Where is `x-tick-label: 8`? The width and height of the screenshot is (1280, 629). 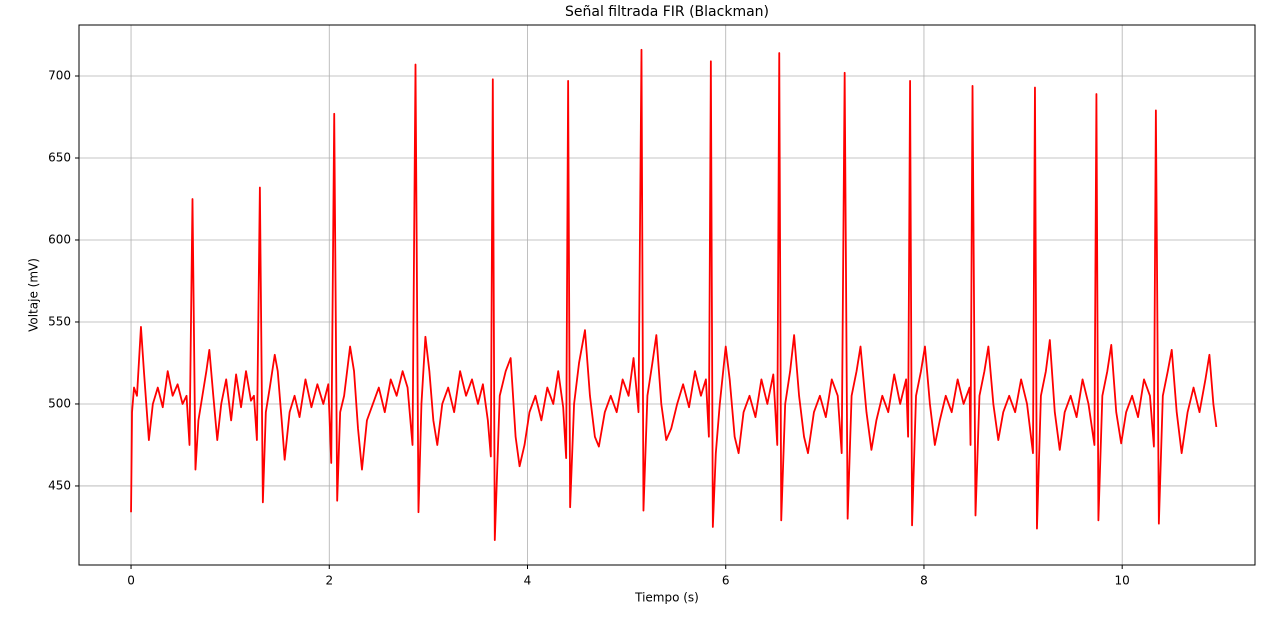 x-tick-label: 8 is located at coordinates (924, 581).